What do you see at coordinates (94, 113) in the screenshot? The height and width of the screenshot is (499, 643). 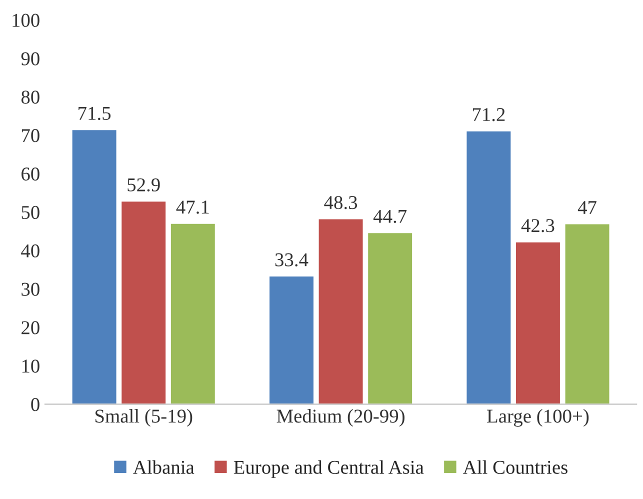 I see `data-label: 71.5` at bounding box center [94, 113].